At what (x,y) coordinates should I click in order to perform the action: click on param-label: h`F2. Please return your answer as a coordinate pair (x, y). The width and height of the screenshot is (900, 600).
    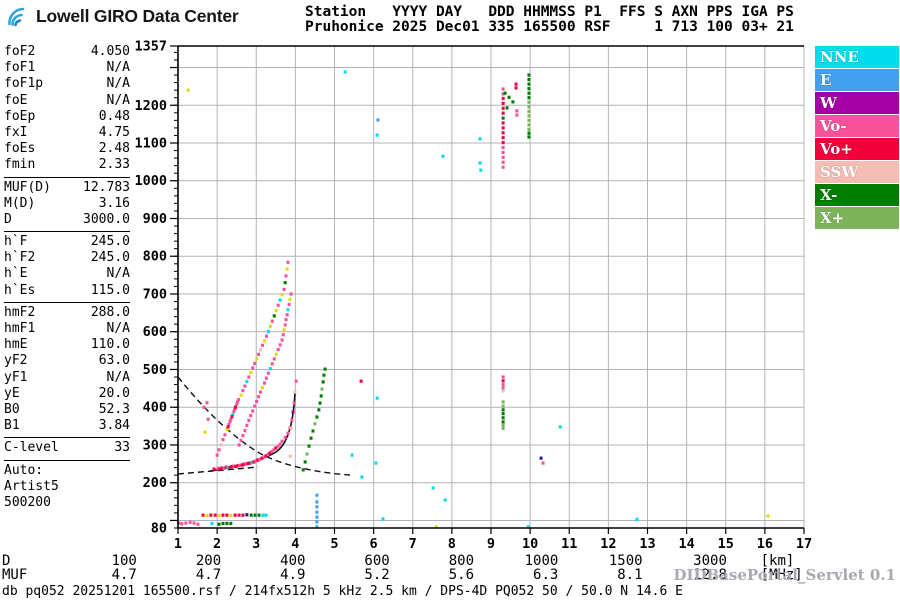
    Looking at the image, I should click on (20, 258).